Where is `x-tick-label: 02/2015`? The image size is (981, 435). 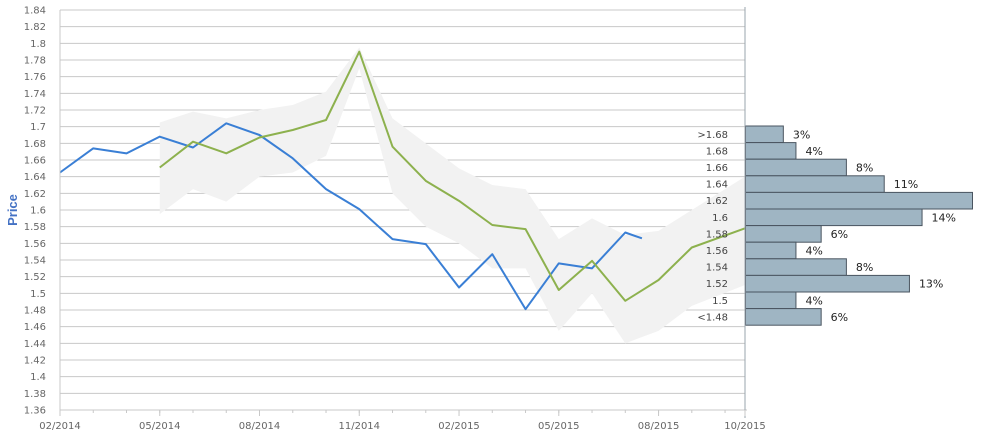 x-tick-label: 02/2015 is located at coordinates (459, 426).